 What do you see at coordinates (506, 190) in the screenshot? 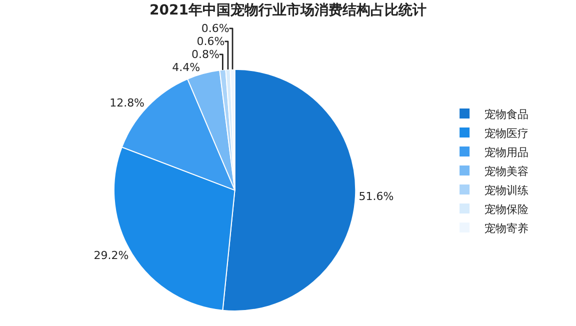
I see `legend-label: 宠物训练` at bounding box center [506, 190].